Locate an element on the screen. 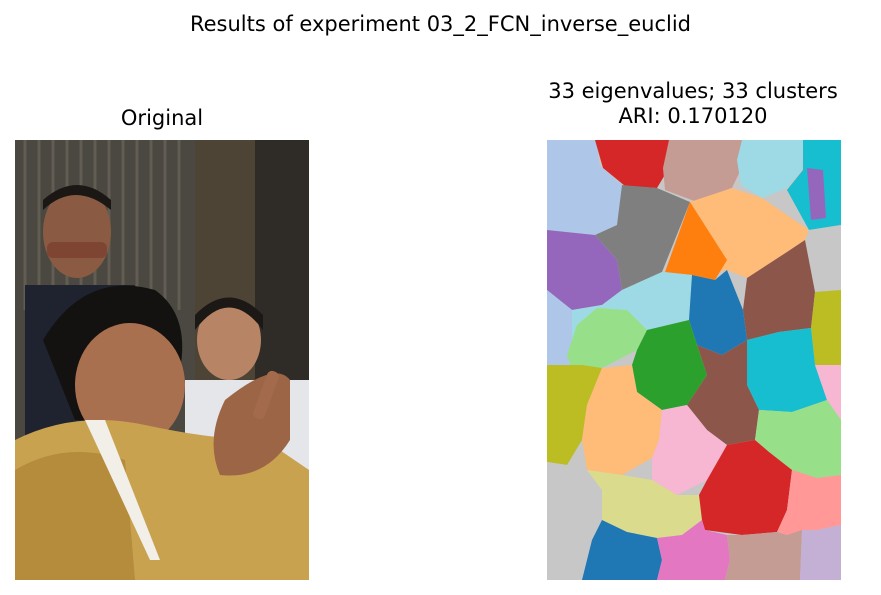  original-image-title: Original is located at coordinates (162, 118).